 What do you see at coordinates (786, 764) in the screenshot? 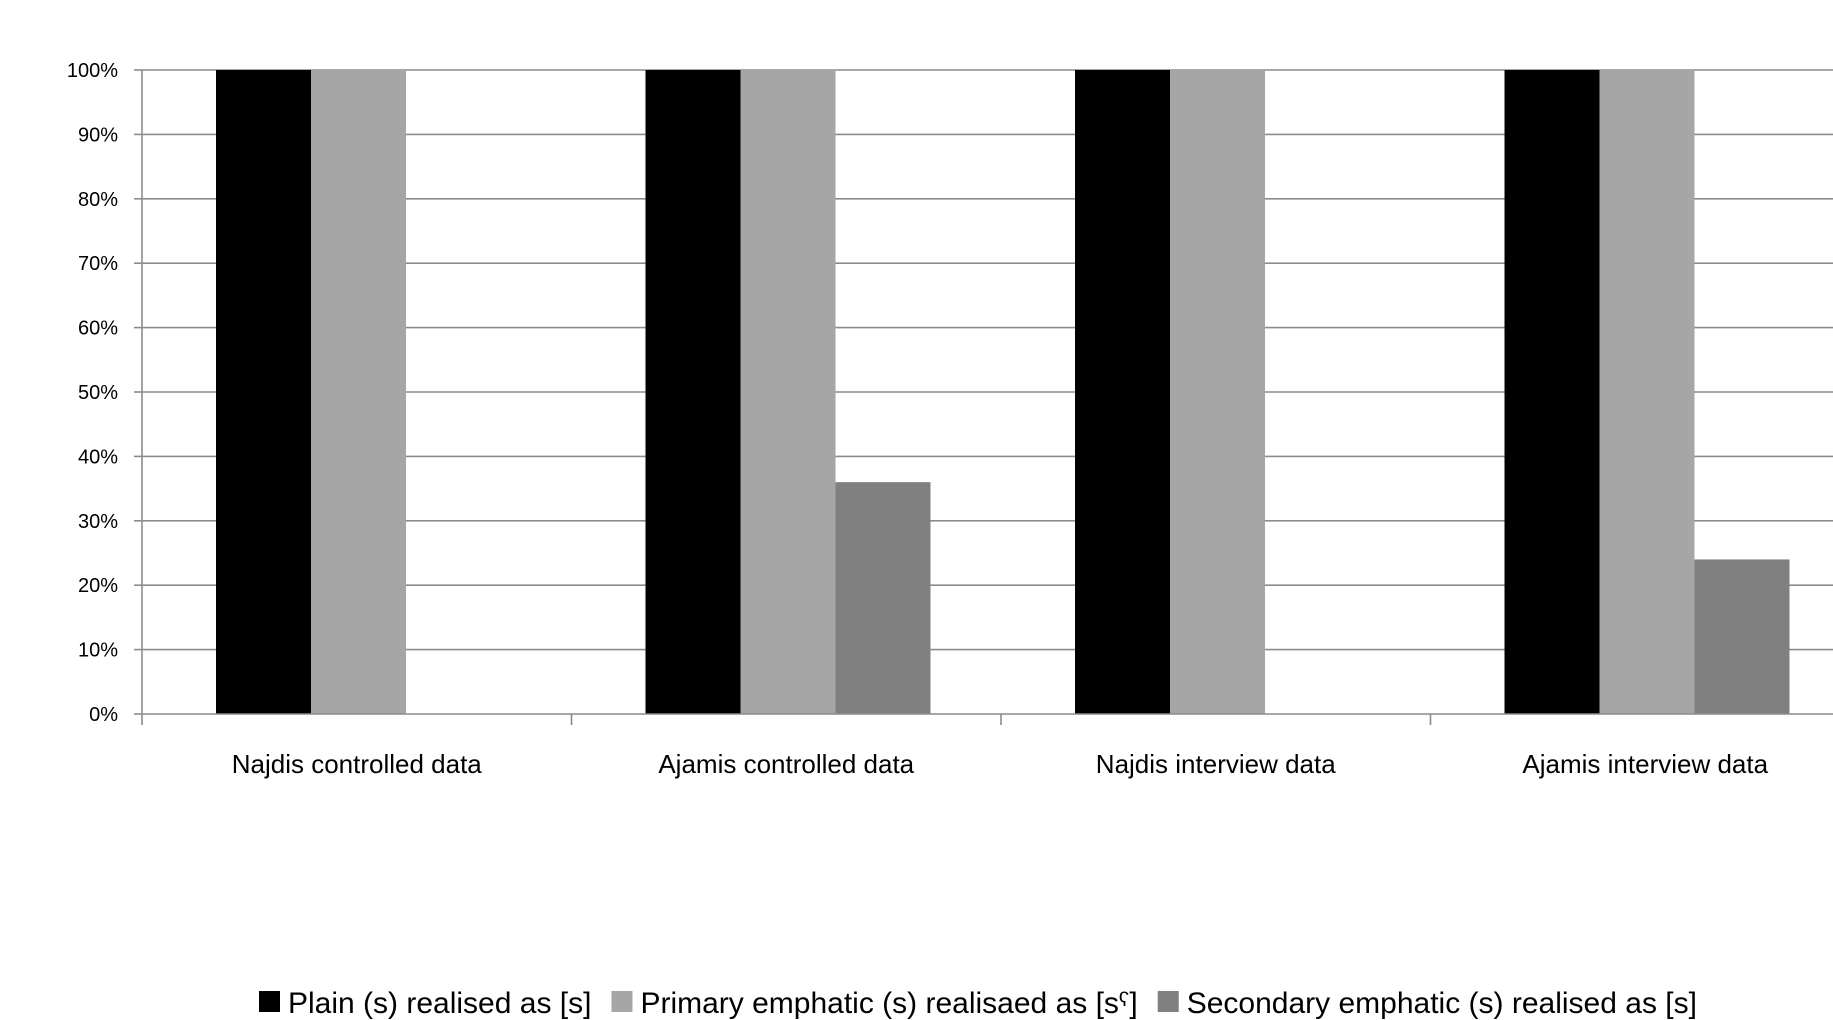
I see `x-tick-label: Ajamis controlled data` at bounding box center [786, 764].